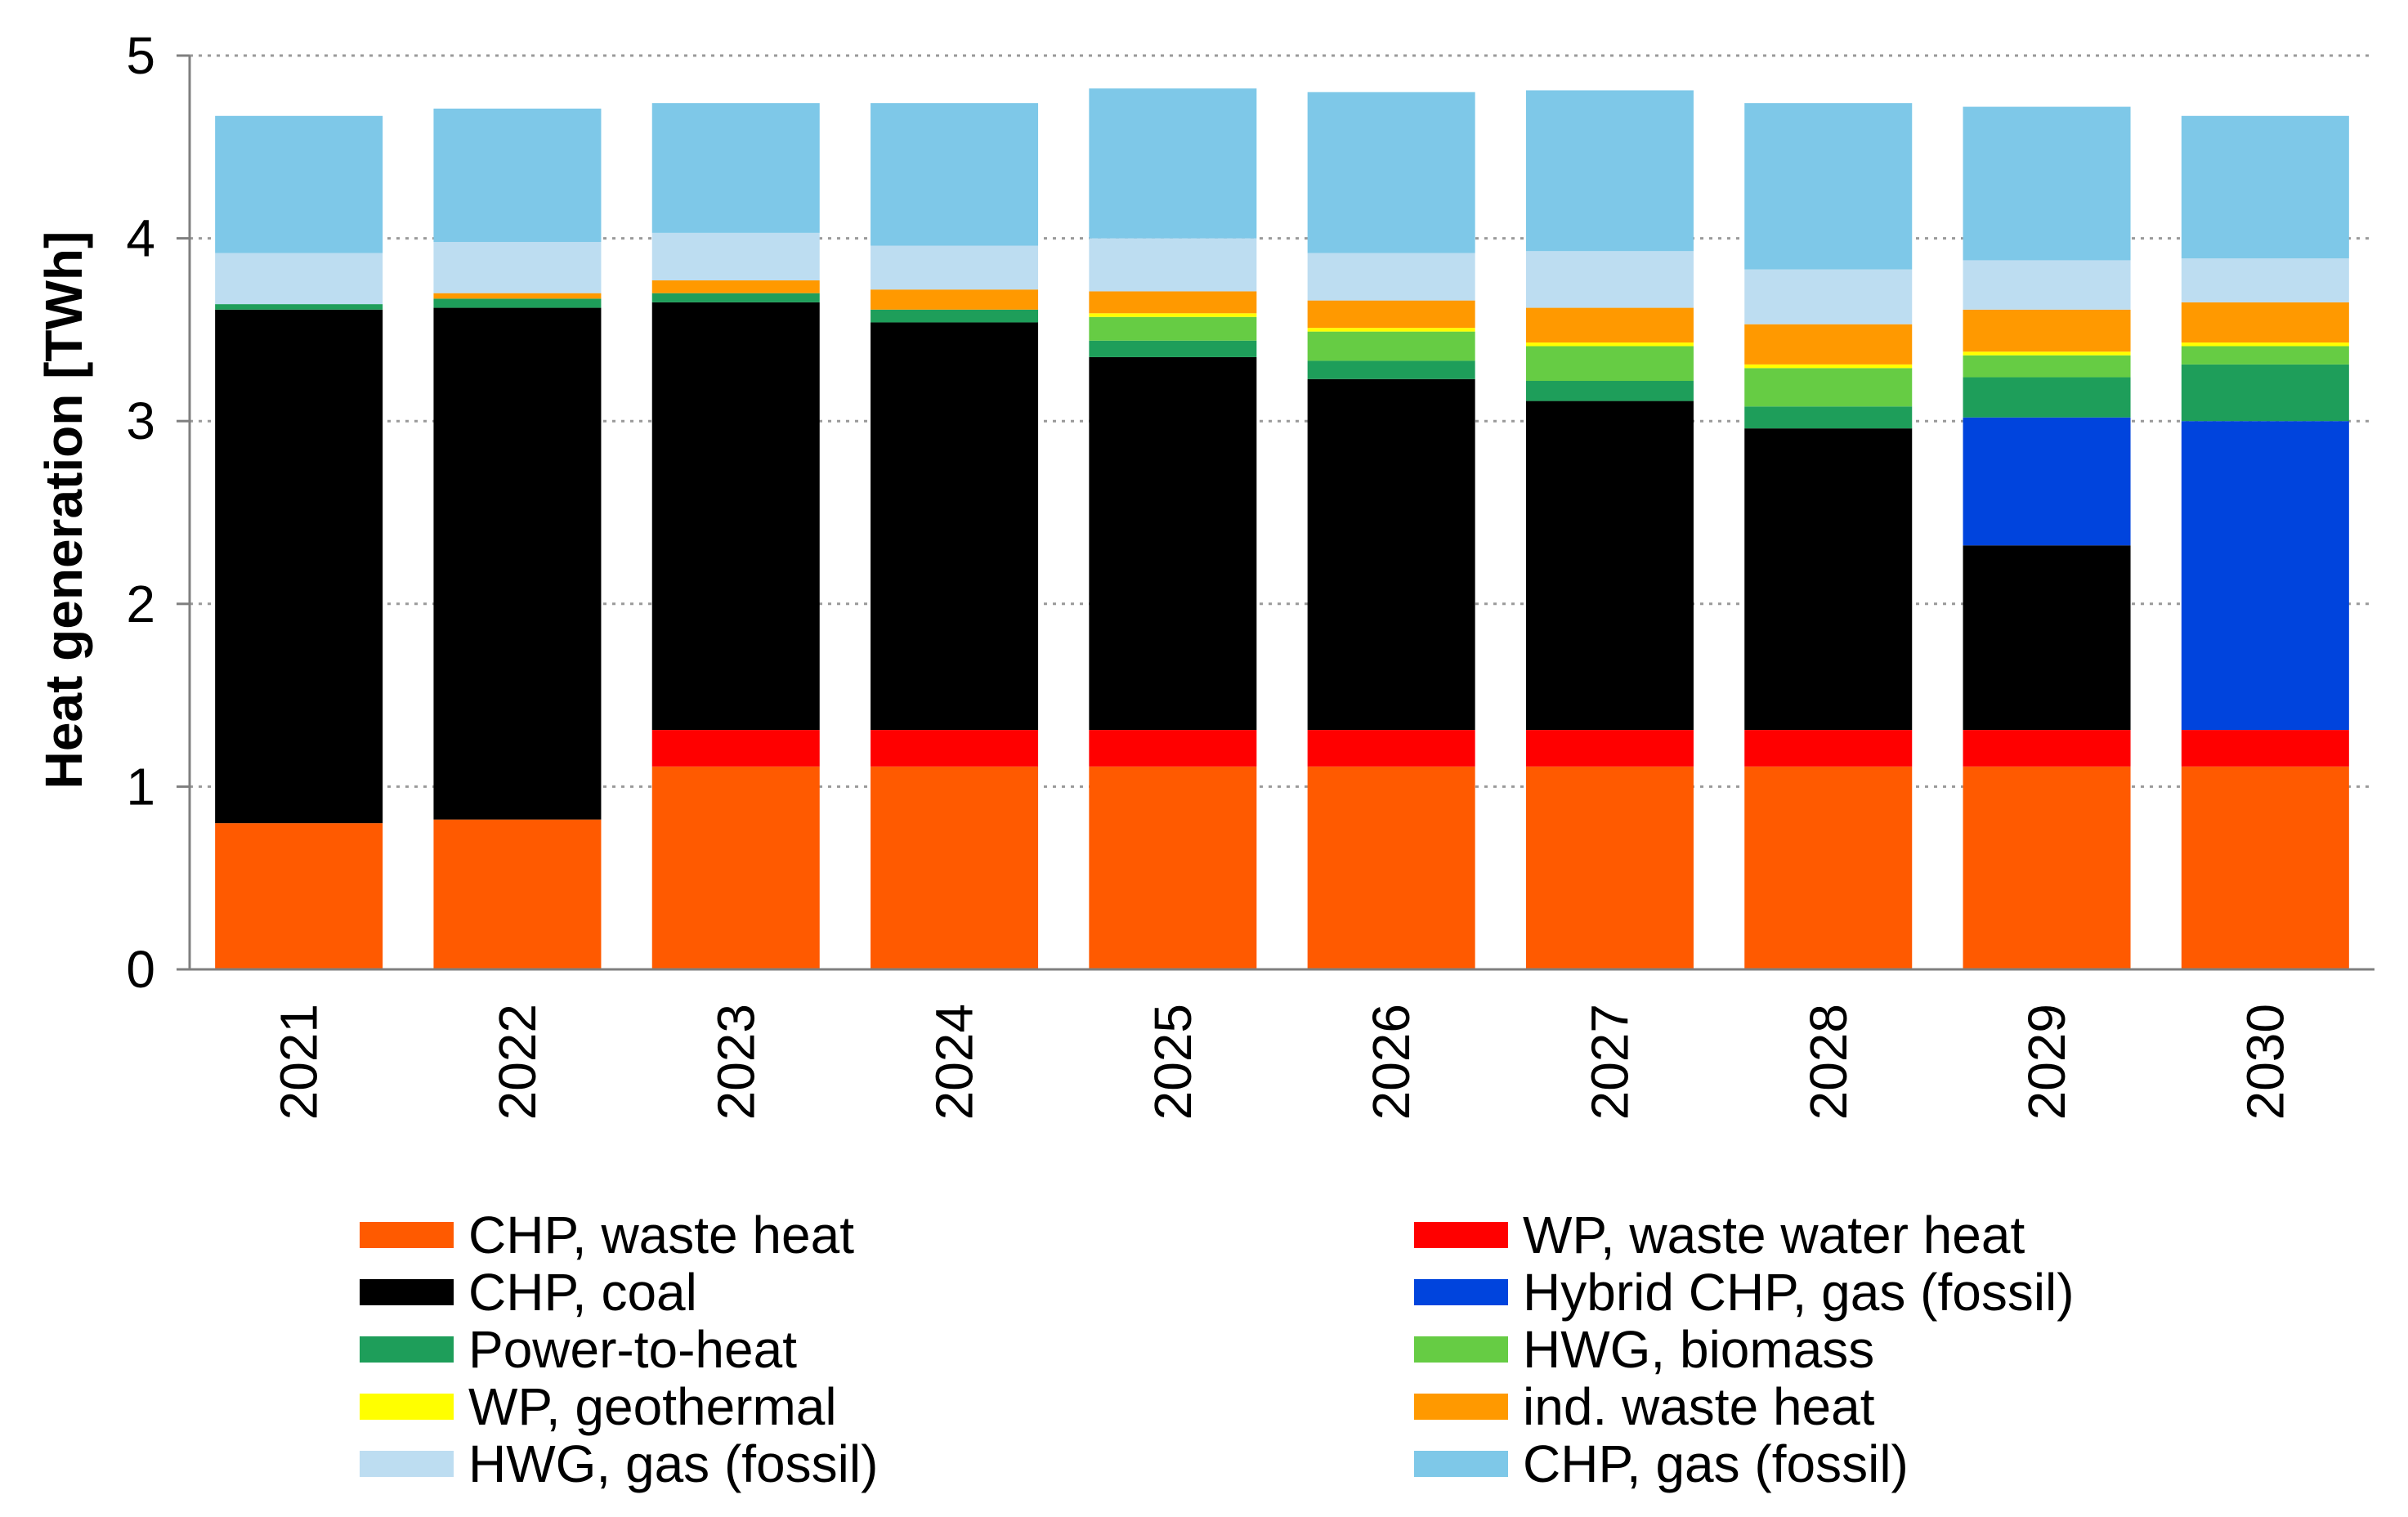 This screenshot has width=2408, height=1517. I want to click on legend-item: WP, geothermal, so click(598, 1407).